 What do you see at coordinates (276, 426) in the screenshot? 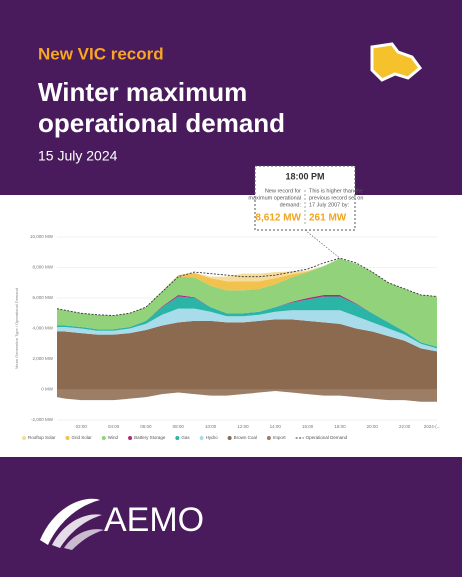
I see `x-tick-label: 14:00` at bounding box center [276, 426].